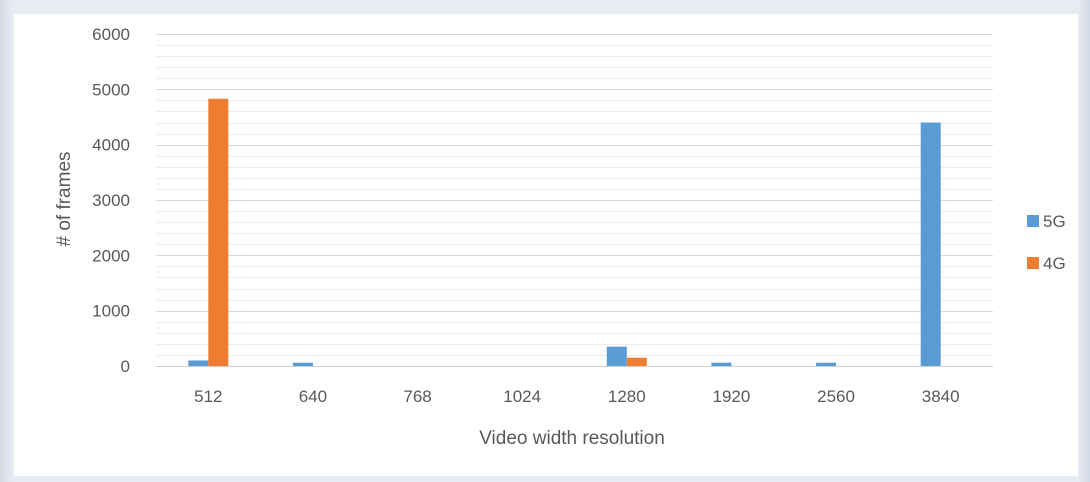  I want to click on legend-label: 4G, so click(1054, 263).